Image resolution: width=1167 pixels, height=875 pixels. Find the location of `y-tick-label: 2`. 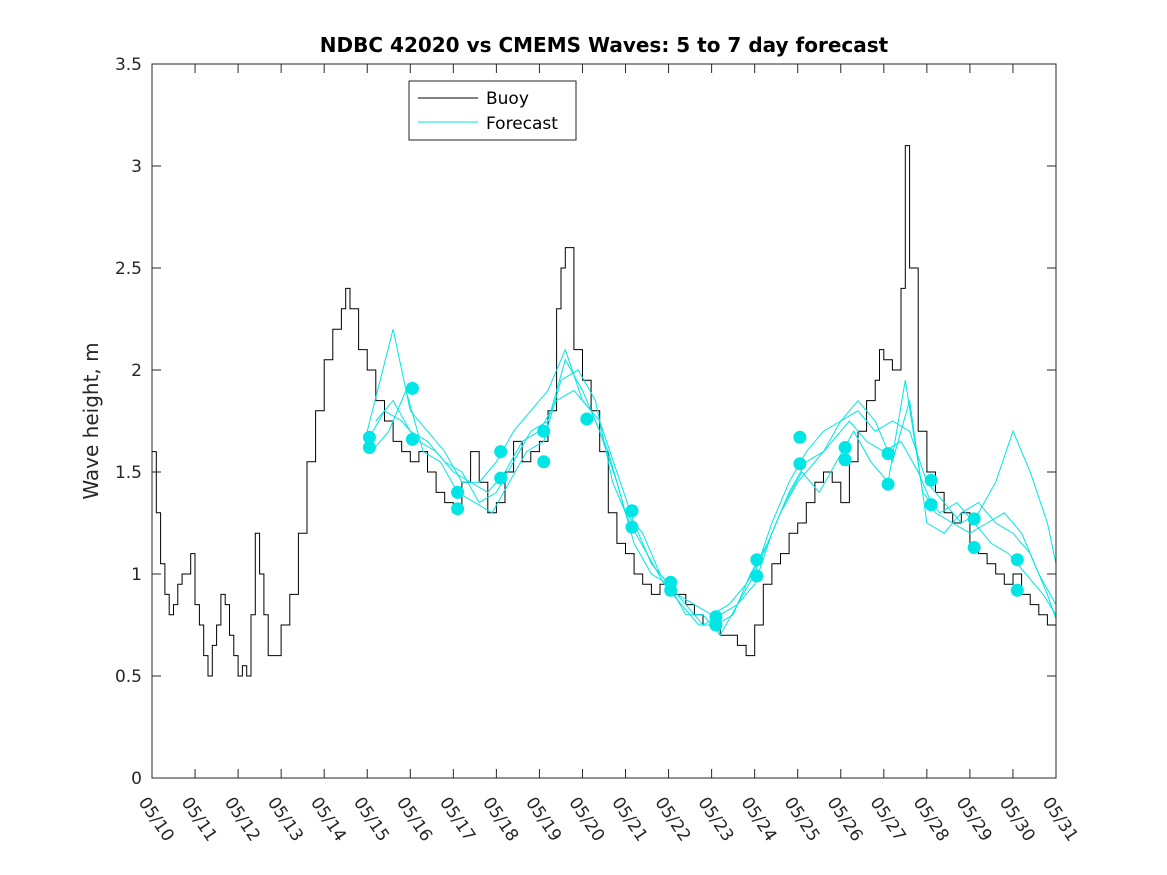

y-tick-label: 2 is located at coordinates (136, 371).